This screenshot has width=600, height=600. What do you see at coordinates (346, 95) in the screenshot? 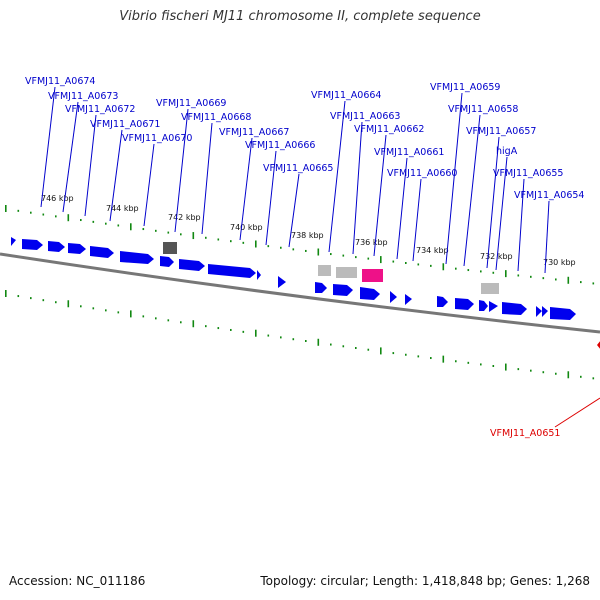
I see `gene-label: VFMJ11_A0664` at bounding box center [346, 95].